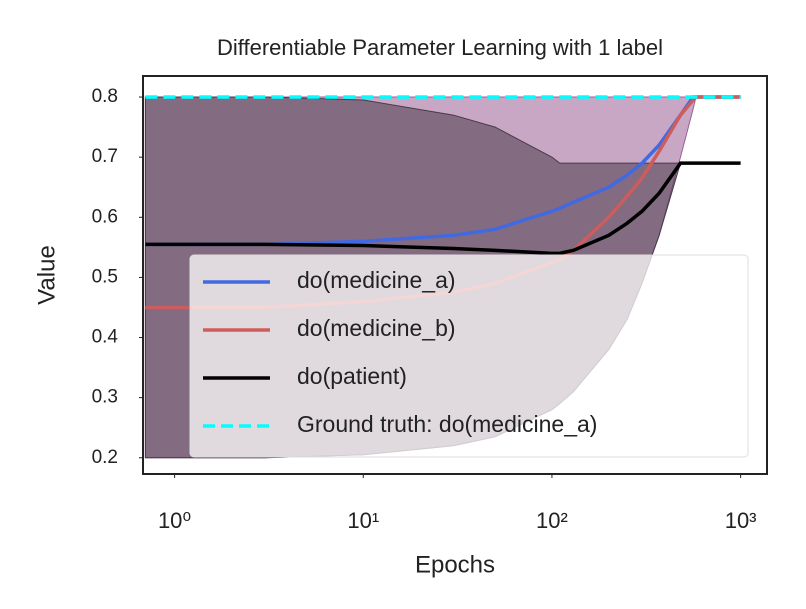 The width and height of the screenshot is (806, 609). I want to click on legend-label: do(medicine_a), so click(376, 280).